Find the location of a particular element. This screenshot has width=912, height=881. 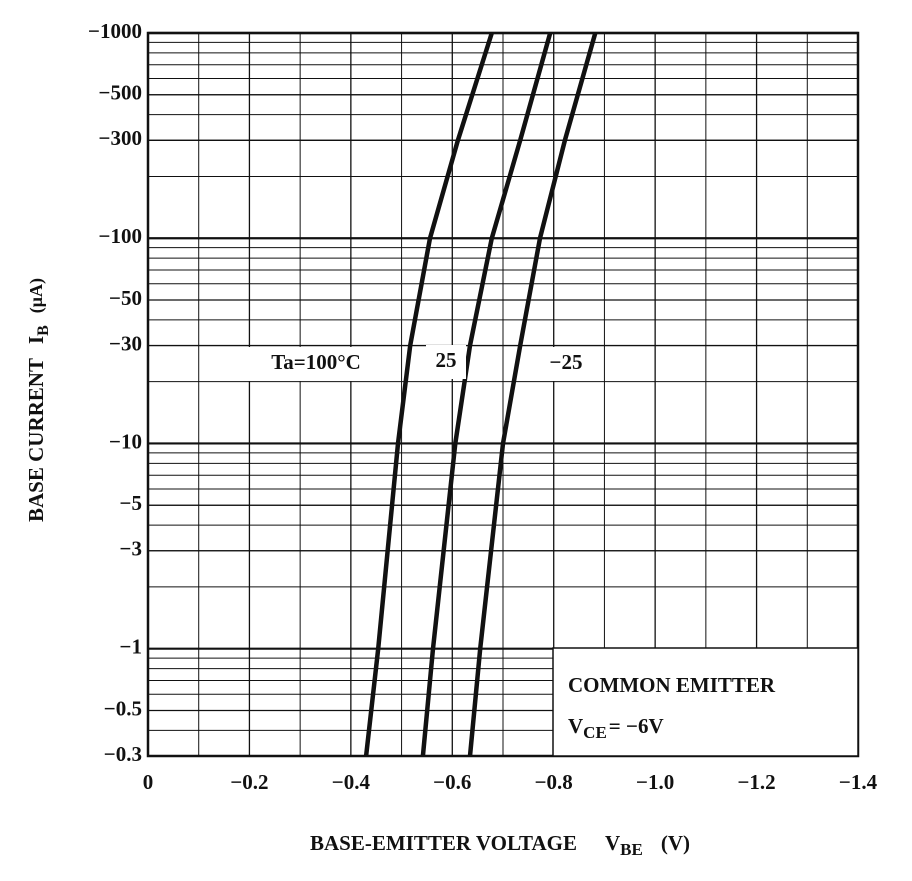

y-tick-label: −3 is located at coordinates (131, 549).